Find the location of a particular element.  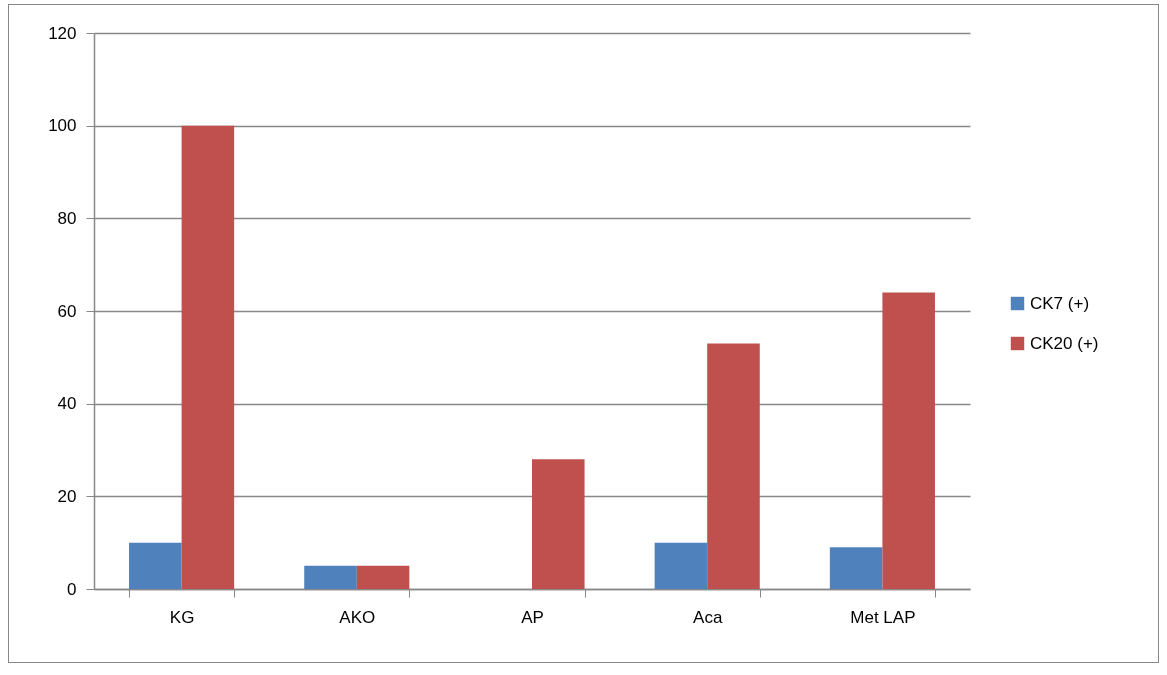

y-tick-label: 0 is located at coordinates (72, 589).